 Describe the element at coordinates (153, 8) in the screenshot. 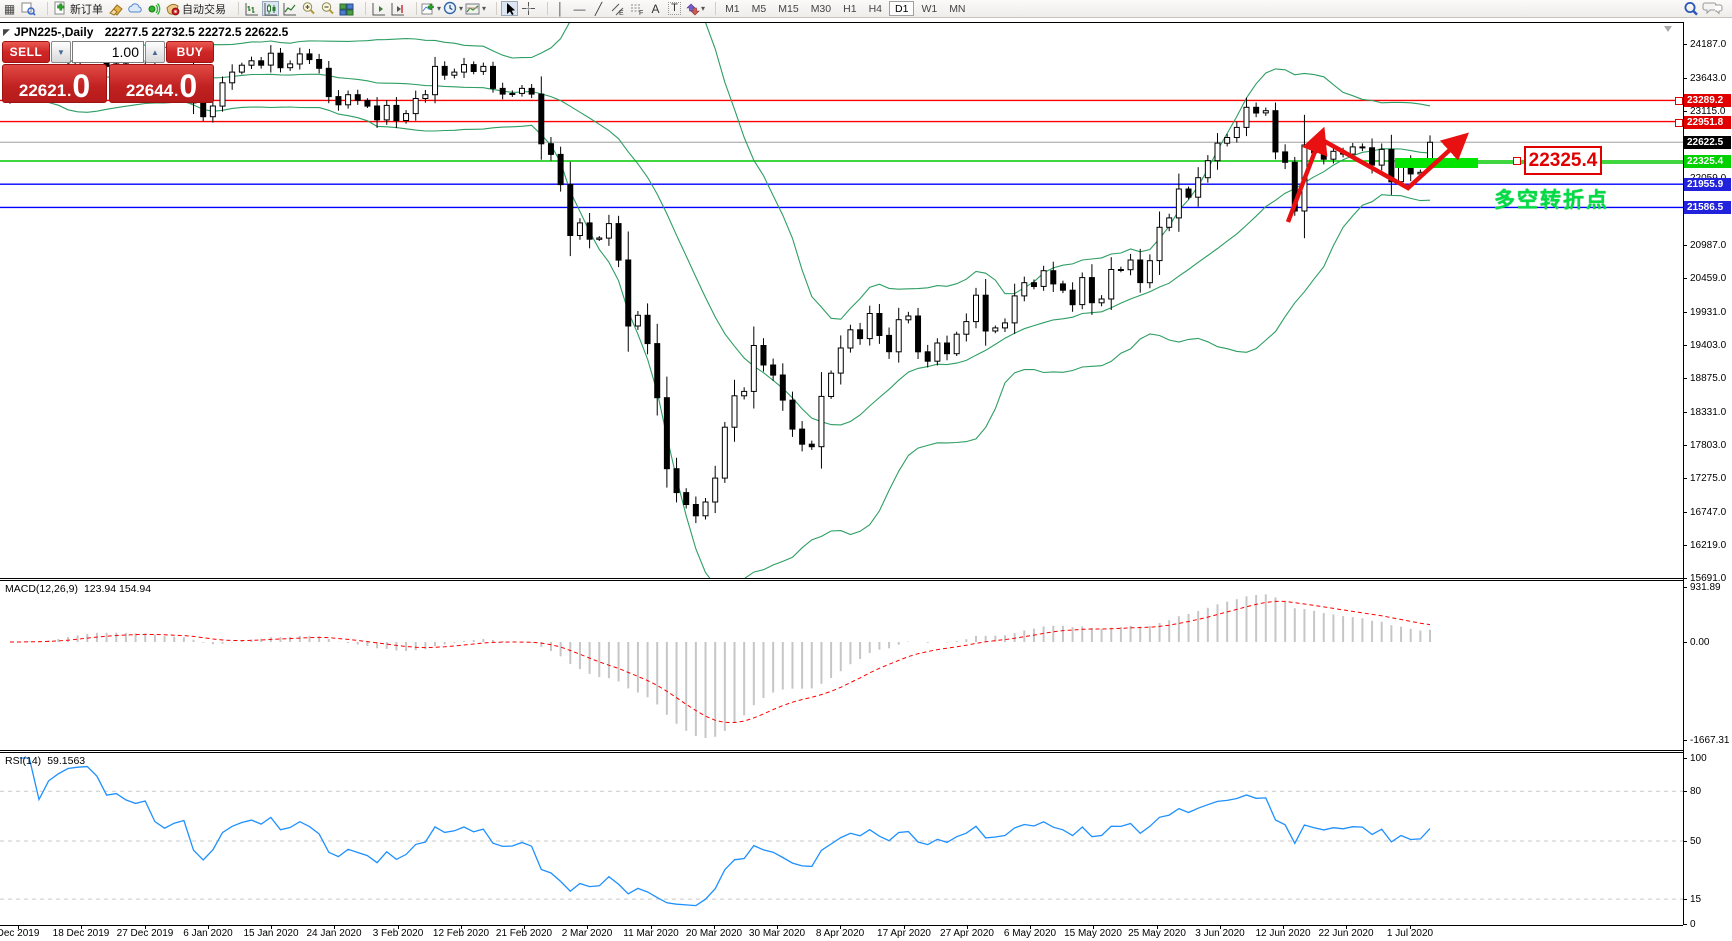

I see `signal-icon` at that location.